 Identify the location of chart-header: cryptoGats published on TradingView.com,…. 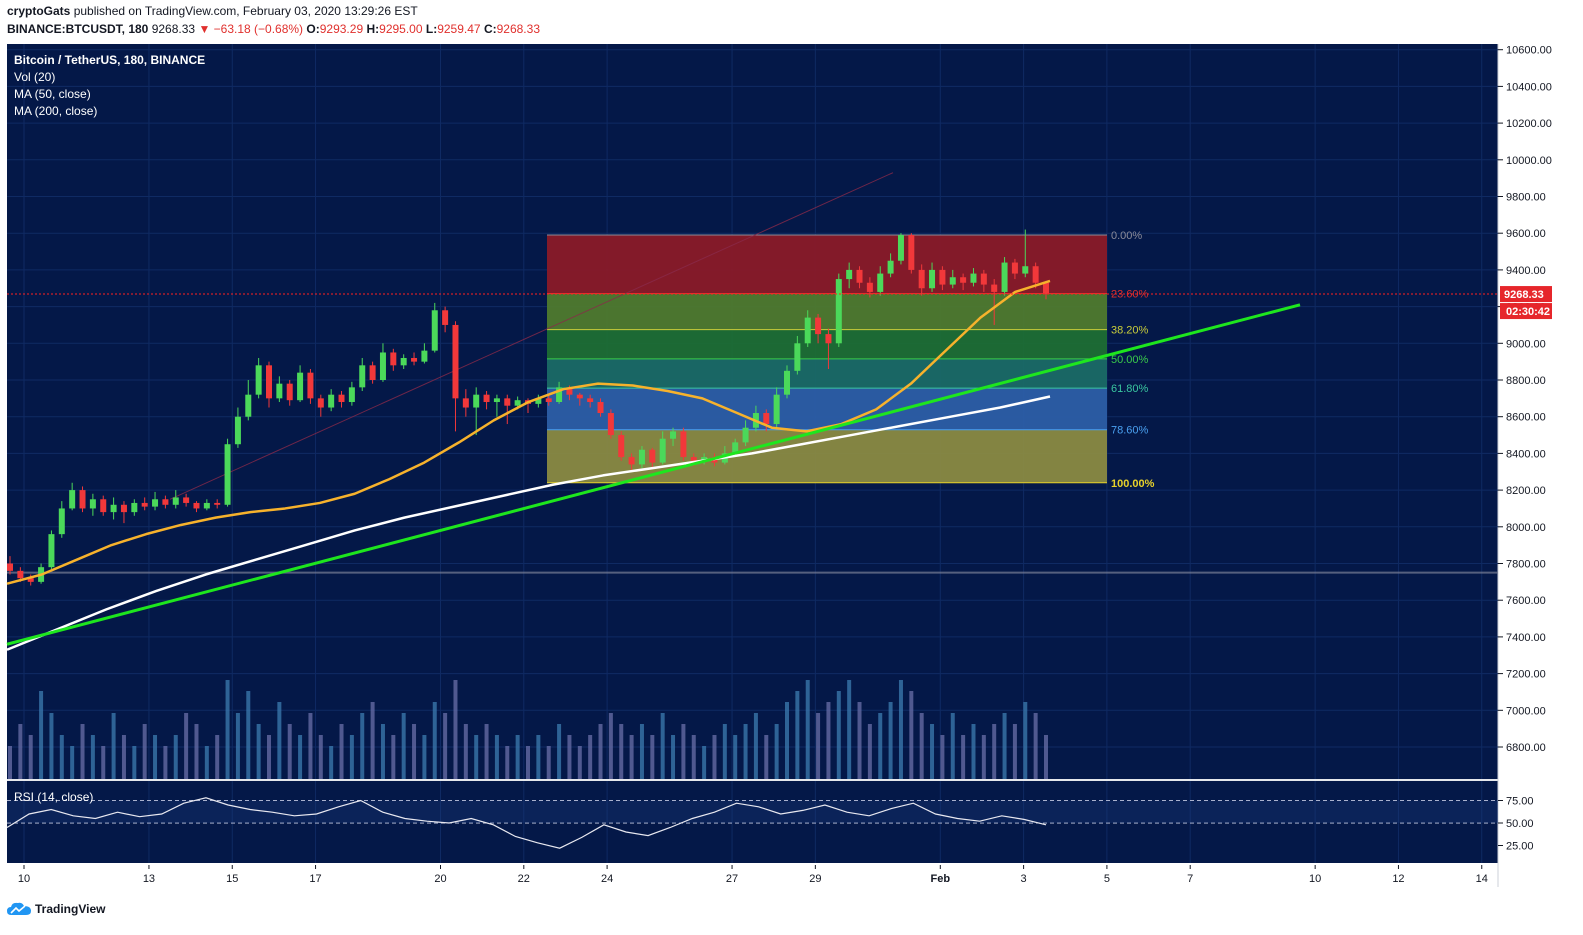
(791, 21).